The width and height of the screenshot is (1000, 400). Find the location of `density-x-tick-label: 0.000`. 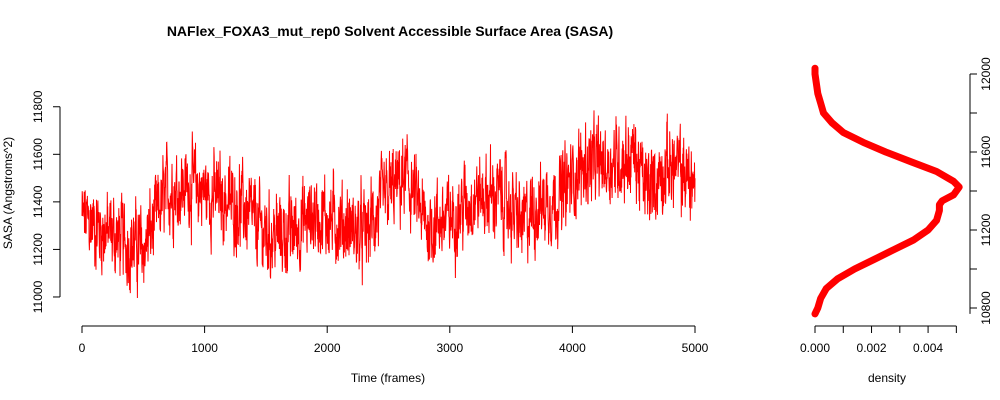

density-x-tick-label: 0.000 is located at coordinates (815, 348).